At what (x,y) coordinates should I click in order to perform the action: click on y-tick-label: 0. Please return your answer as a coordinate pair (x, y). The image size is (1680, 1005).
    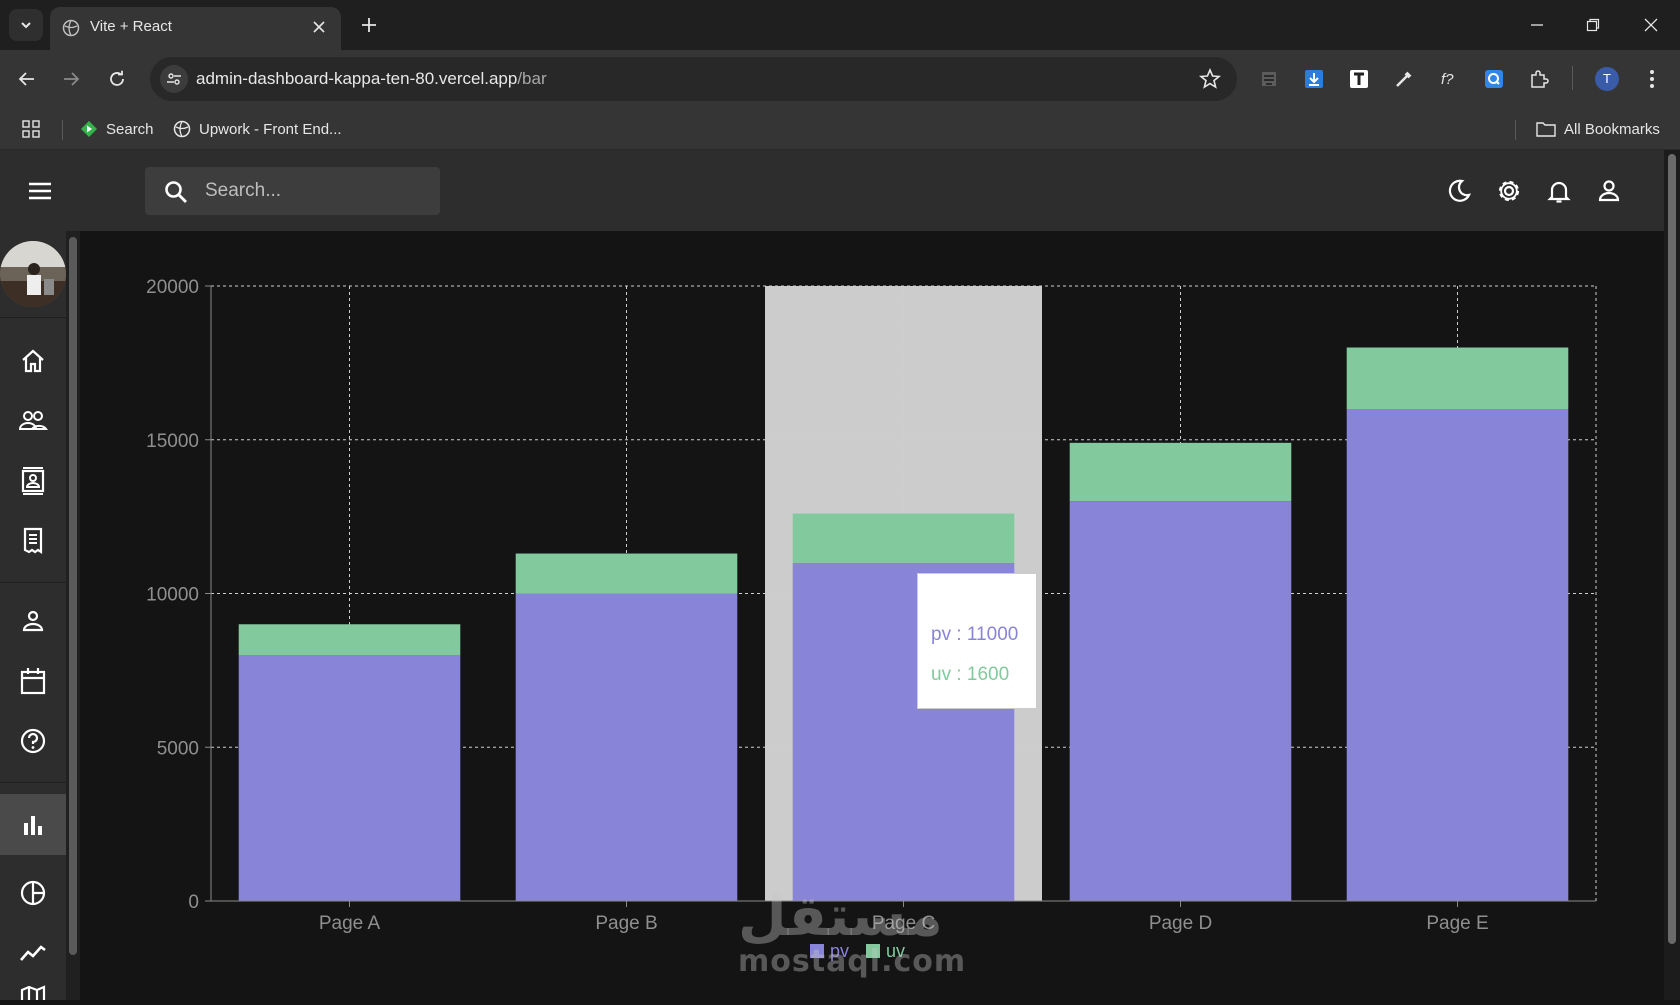
    Looking at the image, I should click on (193, 902).